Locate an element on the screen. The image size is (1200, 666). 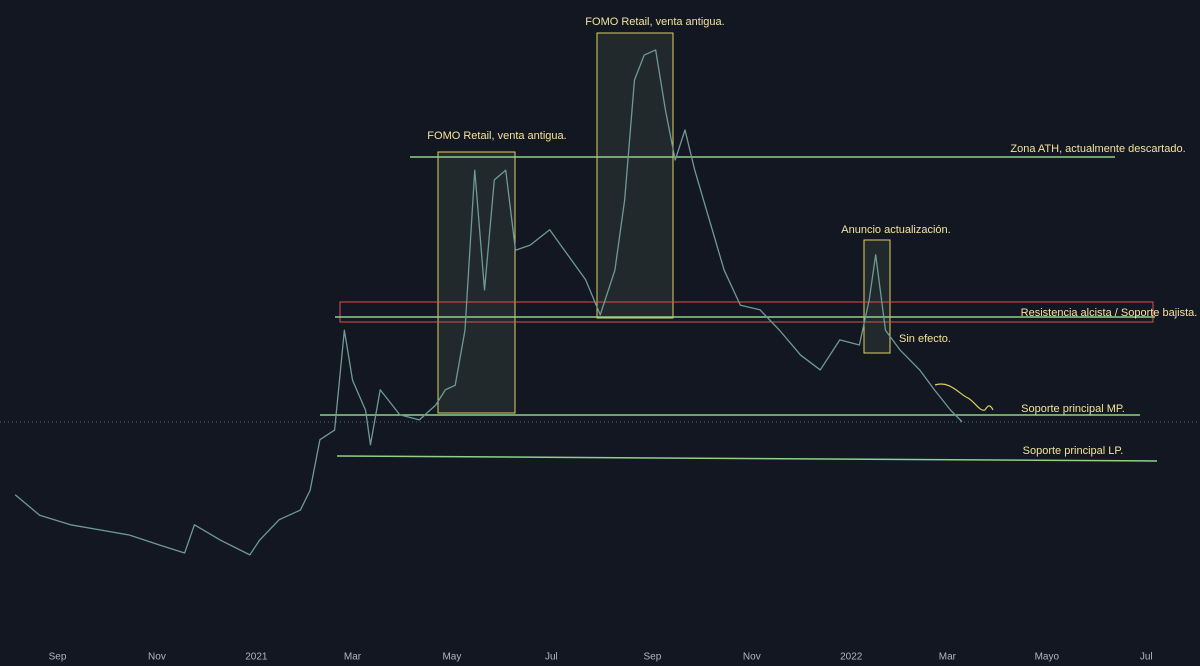
support-lp-line is located at coordinates (747, 458).